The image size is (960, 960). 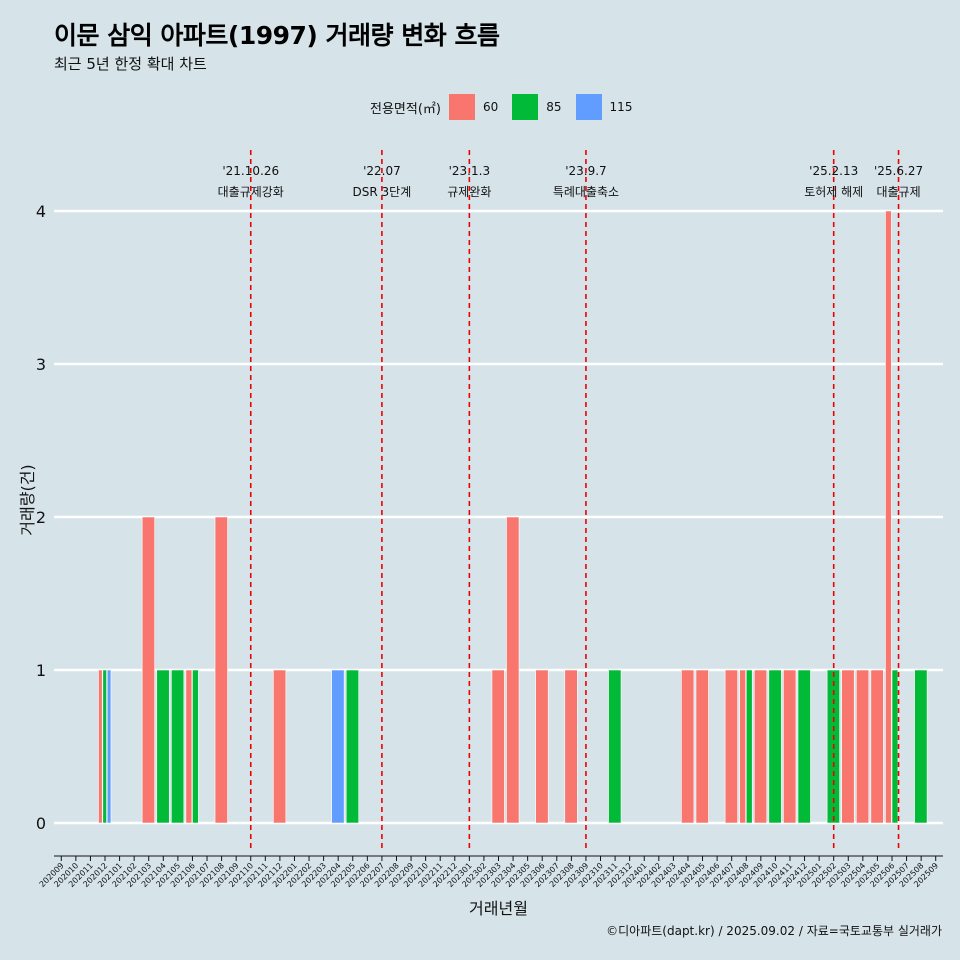 I want to click on legend-label-115: 115, so click(x=621, y=107).